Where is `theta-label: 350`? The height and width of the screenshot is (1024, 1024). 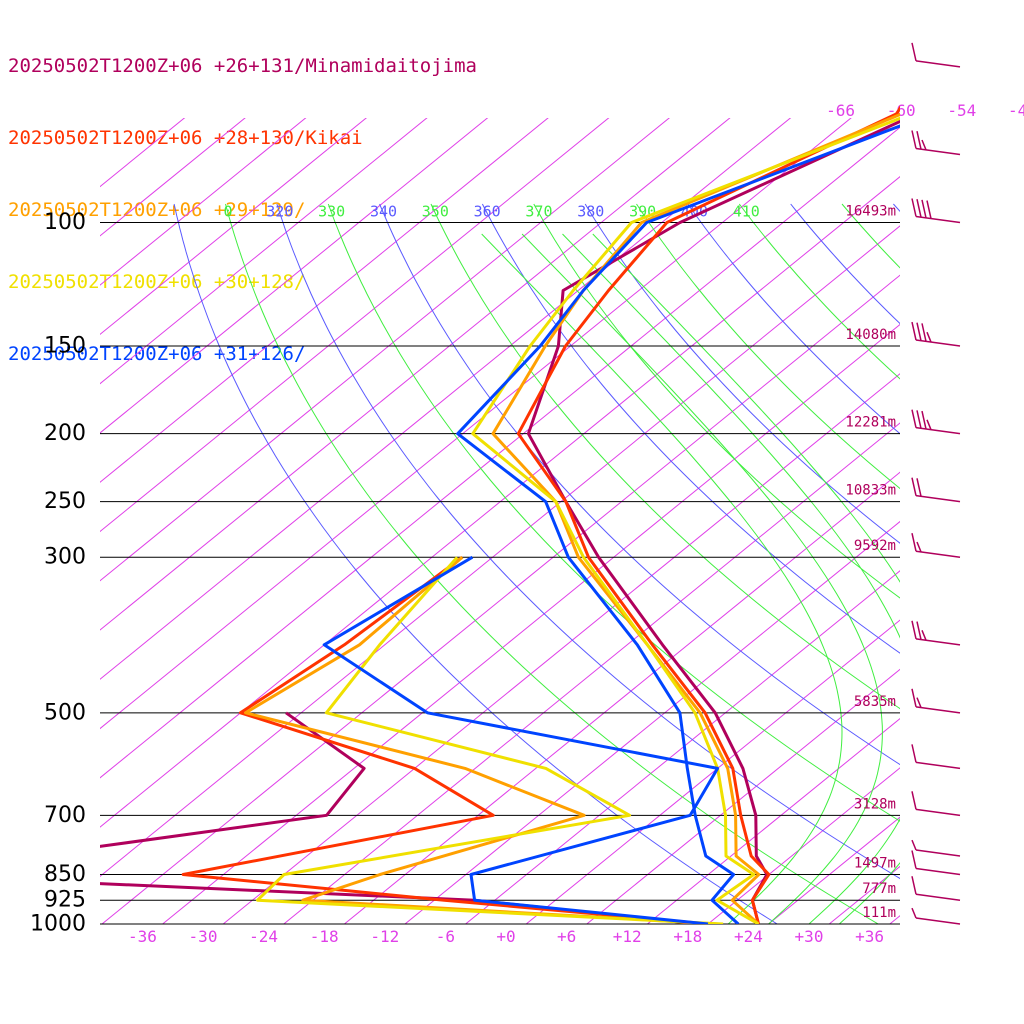 theta-label: 350 is located at coordinates (435, 212).